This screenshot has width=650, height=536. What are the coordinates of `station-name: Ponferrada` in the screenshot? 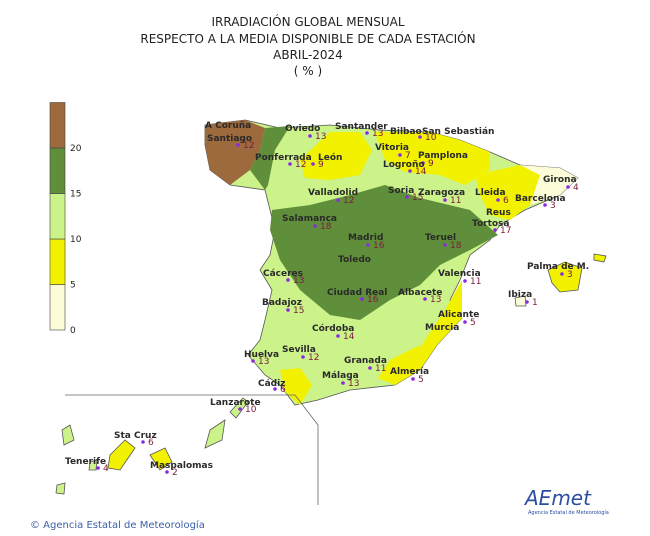 It's located at (283, 158).